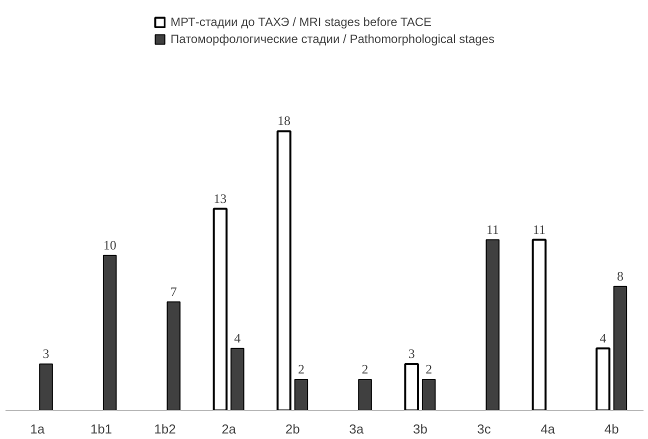 This screenshot has width=648, height=439. What do you see at coordinates (301, 22) in the screenshot?
I see `legend-label: МРТ-стадии до ТАХЭ / MRI stages before TACE` at bounding box center [301, 22].